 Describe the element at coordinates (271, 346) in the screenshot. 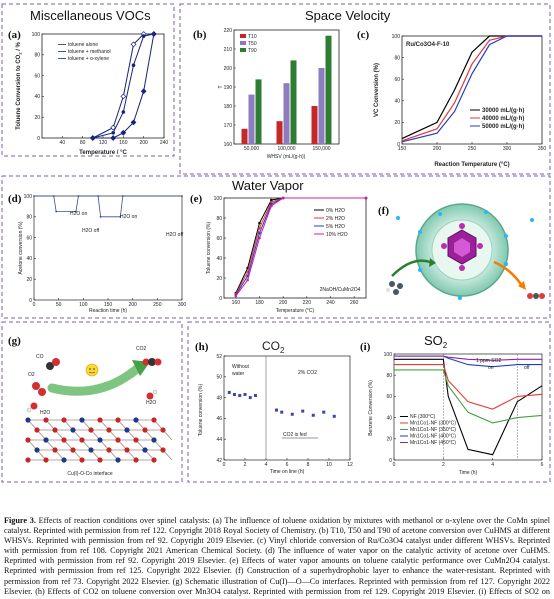

I see `title-h-main: CO` at that location.